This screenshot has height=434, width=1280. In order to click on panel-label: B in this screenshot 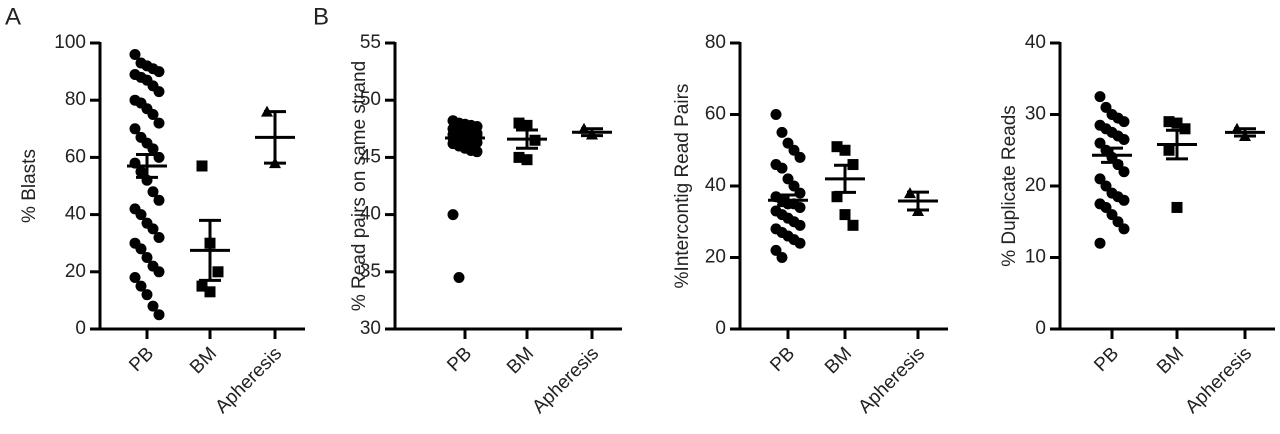, I will do `click(321, 16)`.